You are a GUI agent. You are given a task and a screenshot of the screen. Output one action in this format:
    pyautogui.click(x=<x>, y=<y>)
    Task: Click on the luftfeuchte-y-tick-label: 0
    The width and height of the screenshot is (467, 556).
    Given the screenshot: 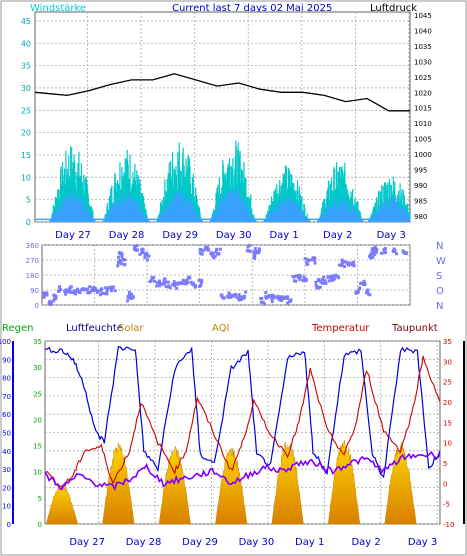 What is the action you would take?
    pyautogui.click(x=40, y=525)
    